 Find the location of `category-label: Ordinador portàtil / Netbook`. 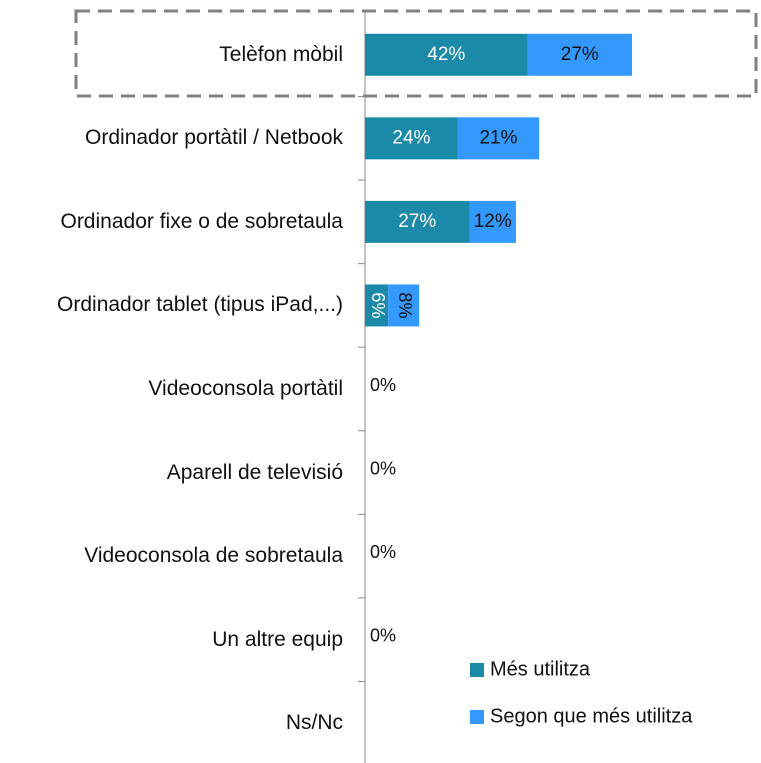

category-label: Ordinador portàtil / Netbook is located at coordinates (214, 138).